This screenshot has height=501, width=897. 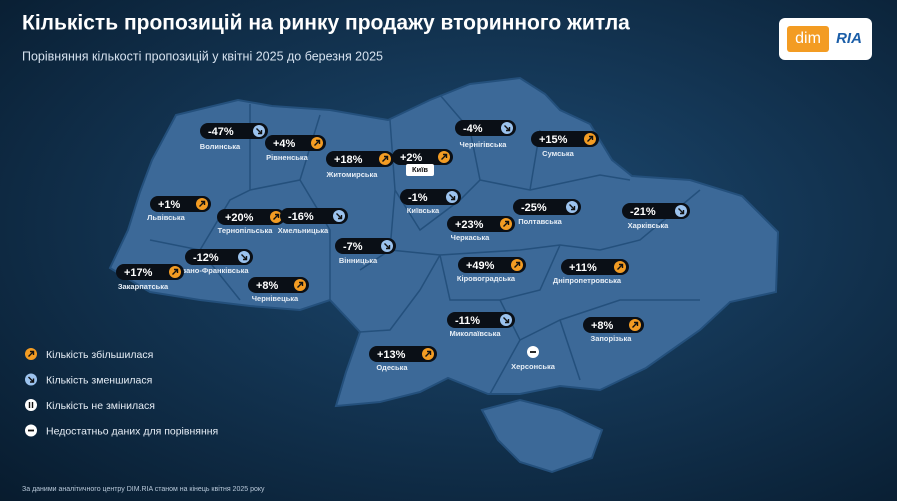 What do you see at coordinates (486, 278) in the screenshot?
I see `region-name: Кіровоградська` at bounding box center [486, 278].